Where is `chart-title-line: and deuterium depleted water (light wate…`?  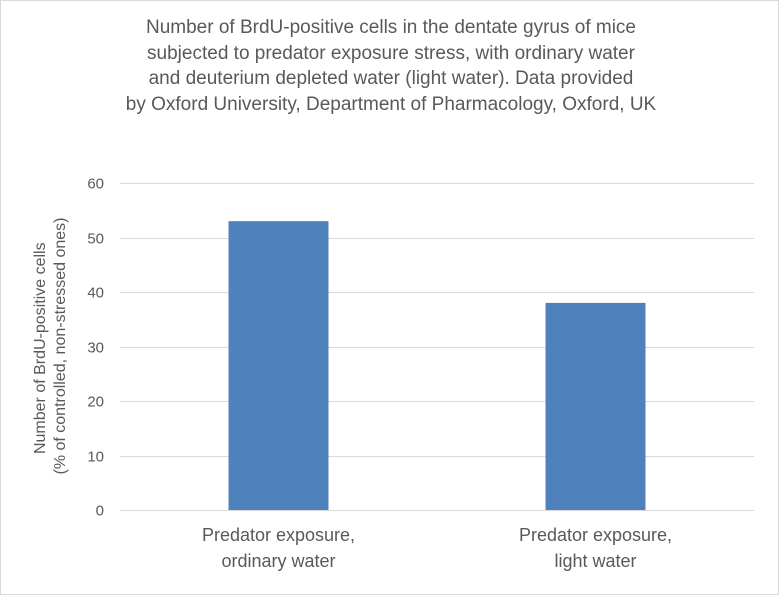
chart-title-line: and deuterium depleted water (light wate… is located at coordinates (391, 78).